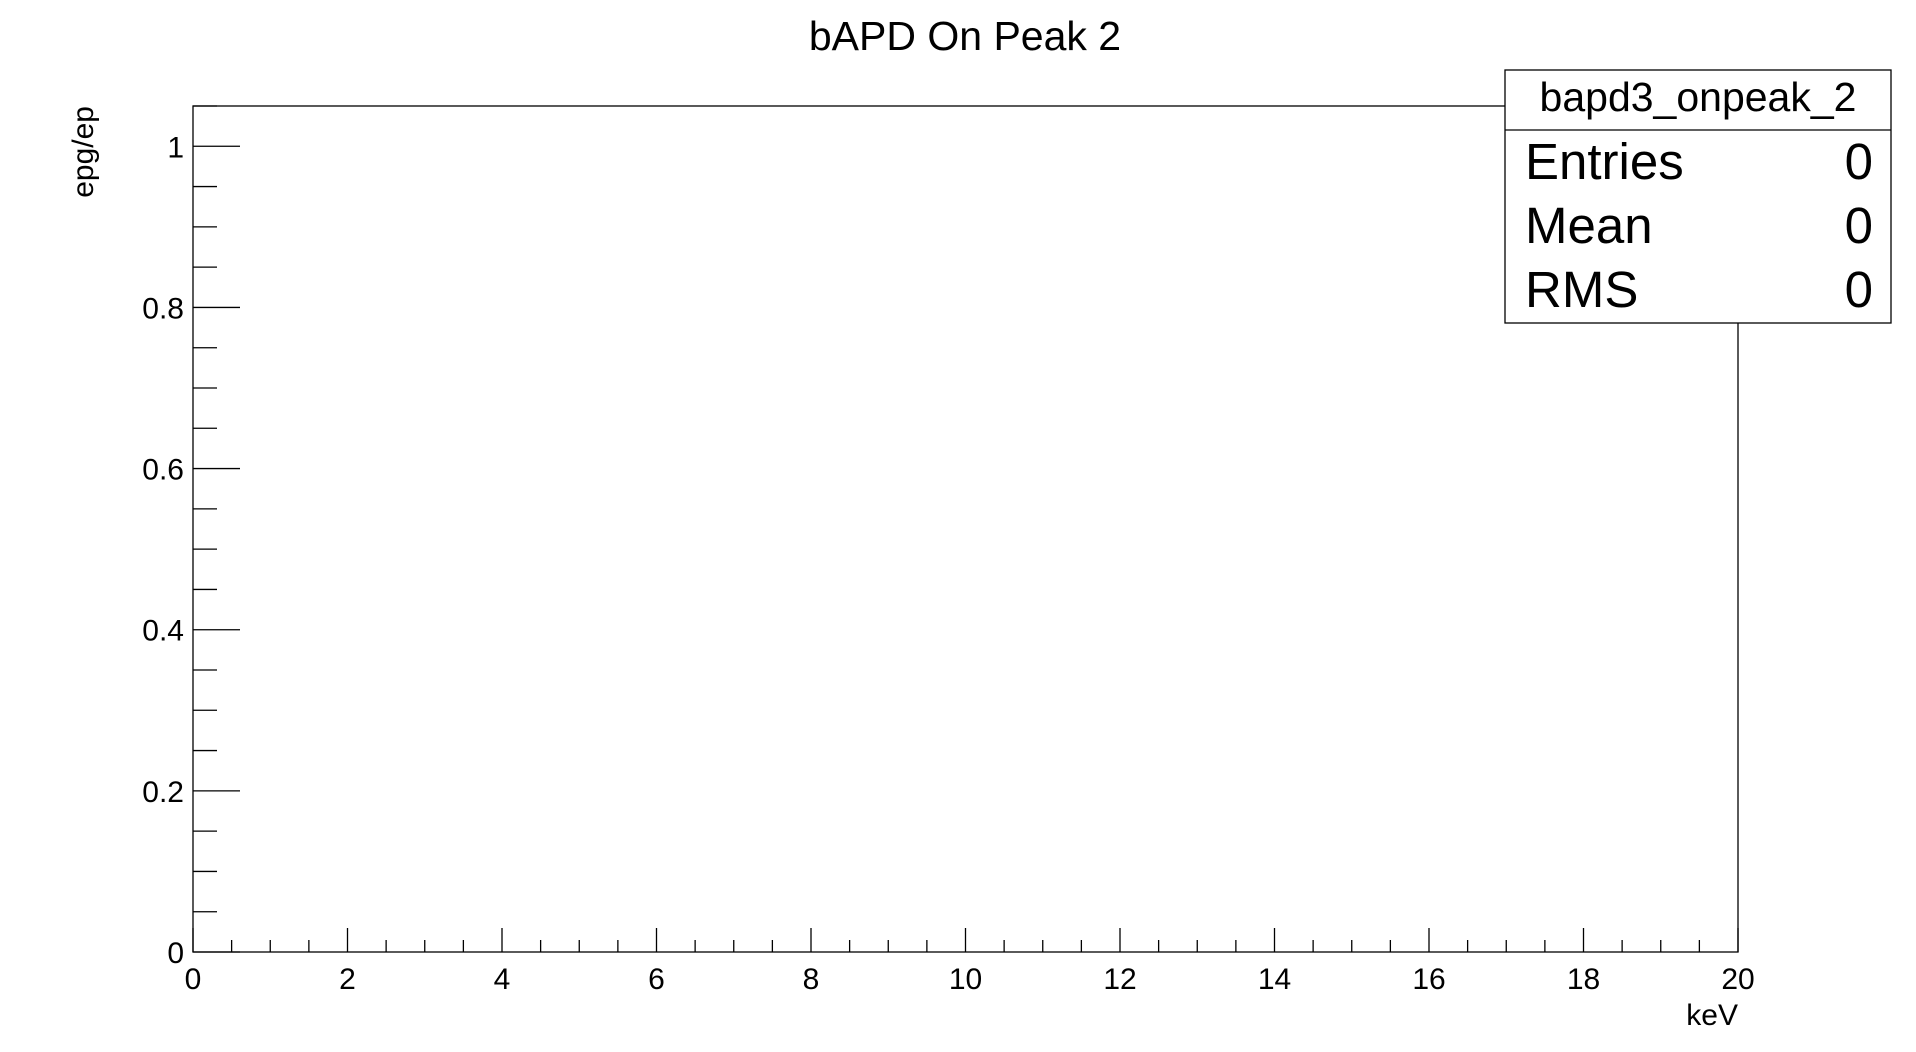 The image size is (1916, 1052). What do you see at coordinates (1737, 979) in the screenshot?
I see `x-tick-label: 20` at bounding box center [1737, 979].